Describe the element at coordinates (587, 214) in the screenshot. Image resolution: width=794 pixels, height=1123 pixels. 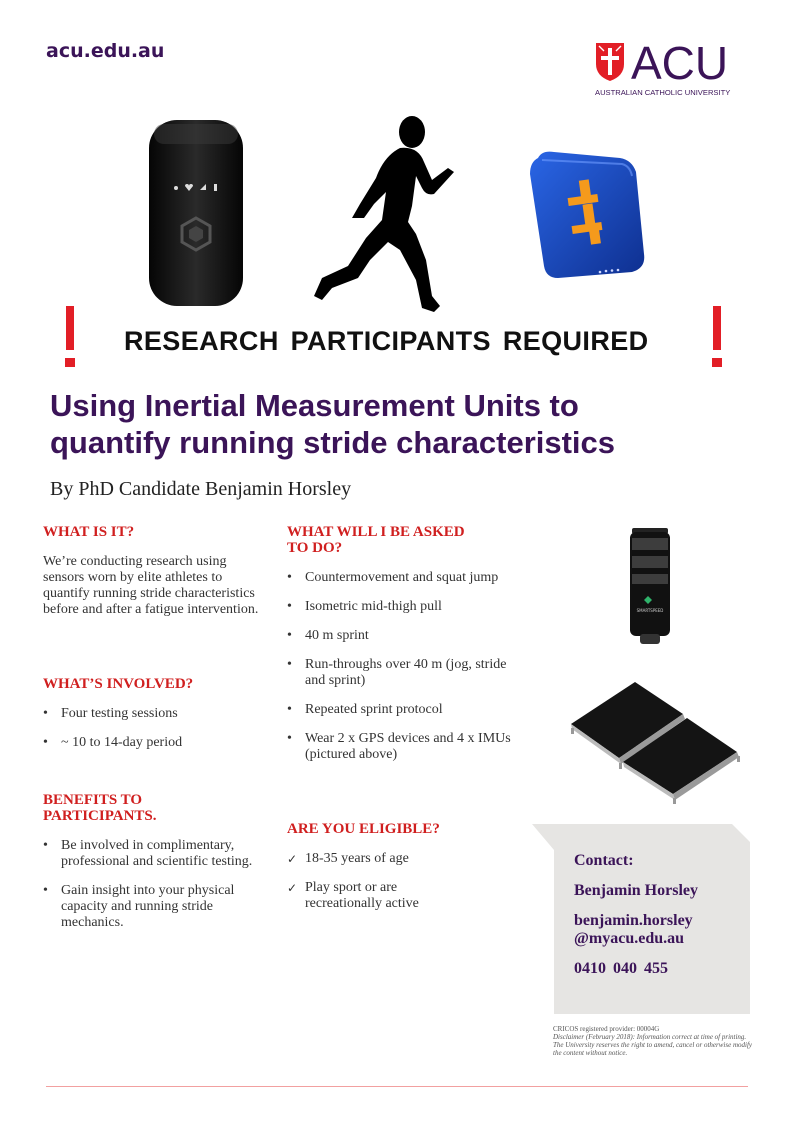
I see `imu-sensor-image` at that location.